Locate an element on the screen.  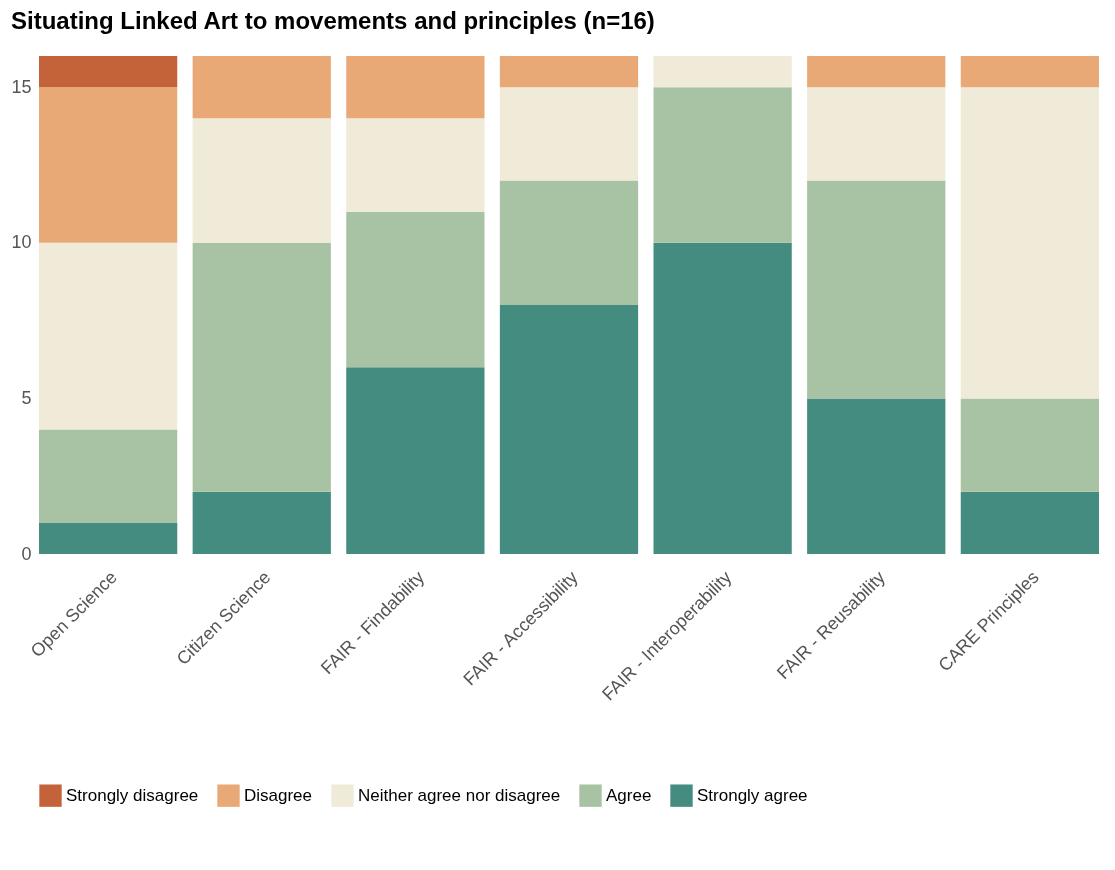
legend-label: Strongly agree is located at coordinates (752, 795).